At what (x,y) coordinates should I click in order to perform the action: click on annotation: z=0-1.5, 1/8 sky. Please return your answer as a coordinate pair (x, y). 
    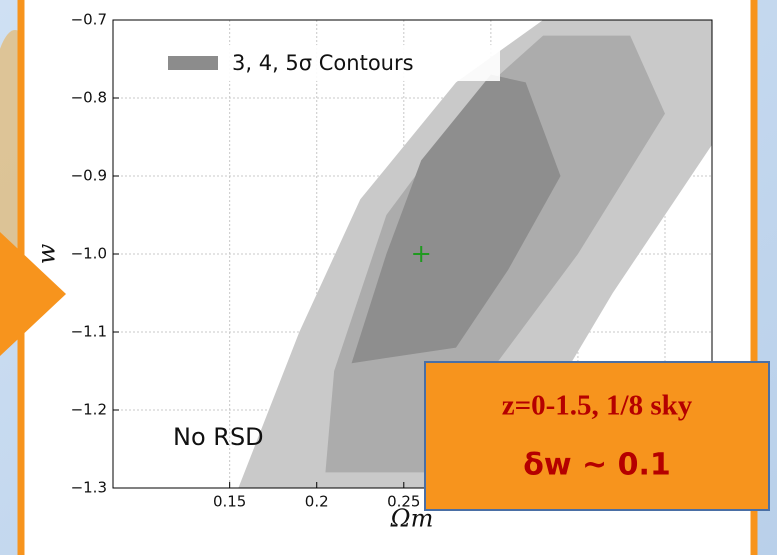
    Looking at the image, I should click on (597, 406).